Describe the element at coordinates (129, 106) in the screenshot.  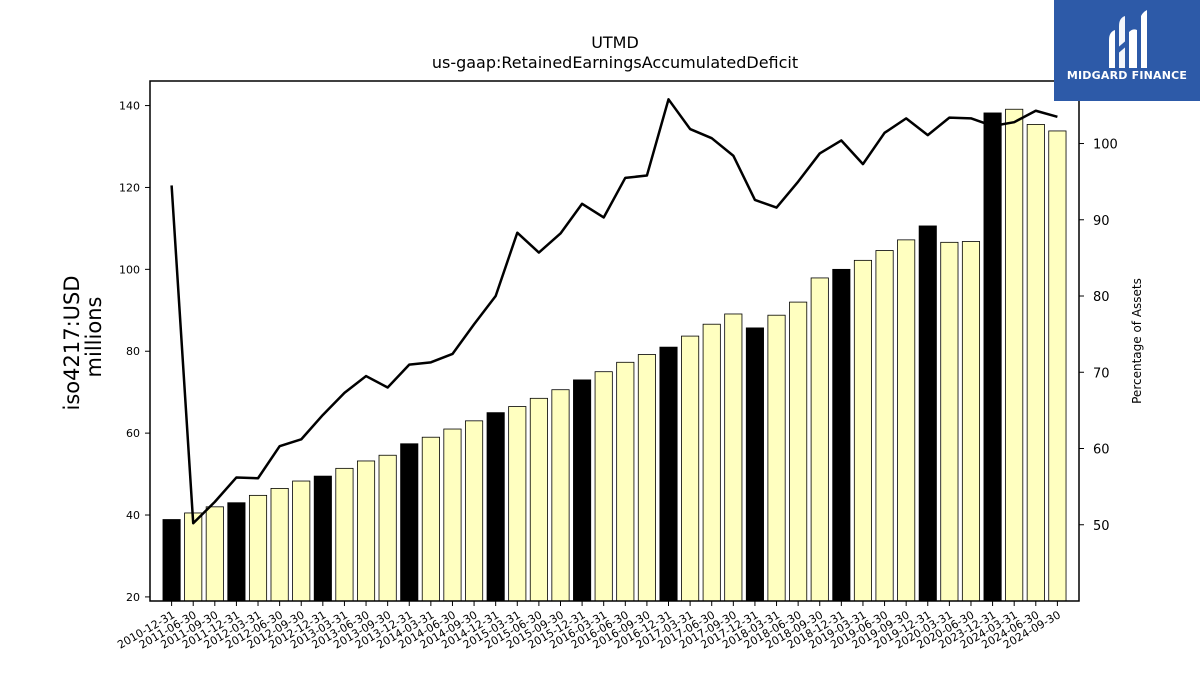
I see `y-tick-label: 140` at that location.